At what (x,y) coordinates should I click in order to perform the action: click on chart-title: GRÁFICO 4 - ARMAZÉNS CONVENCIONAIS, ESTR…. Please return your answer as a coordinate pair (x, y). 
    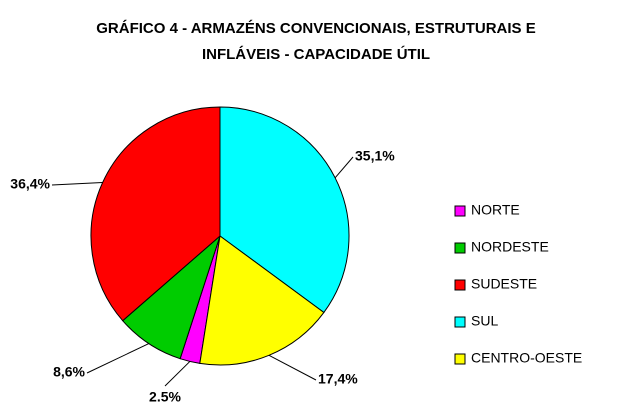
    Looking at the image, I should click on (315, 28).